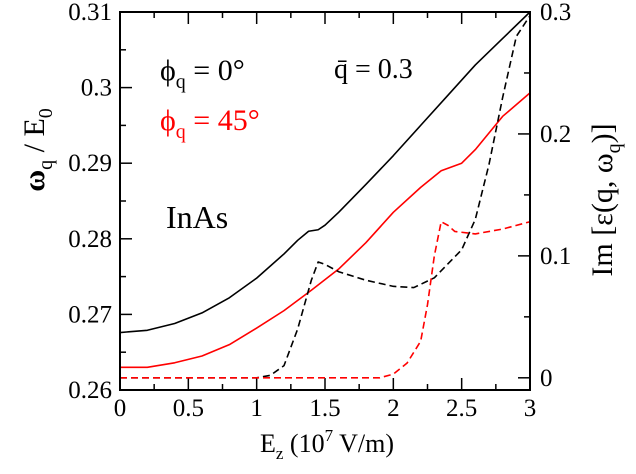  I want to click on x-title-sub: z, so click(280, 453).